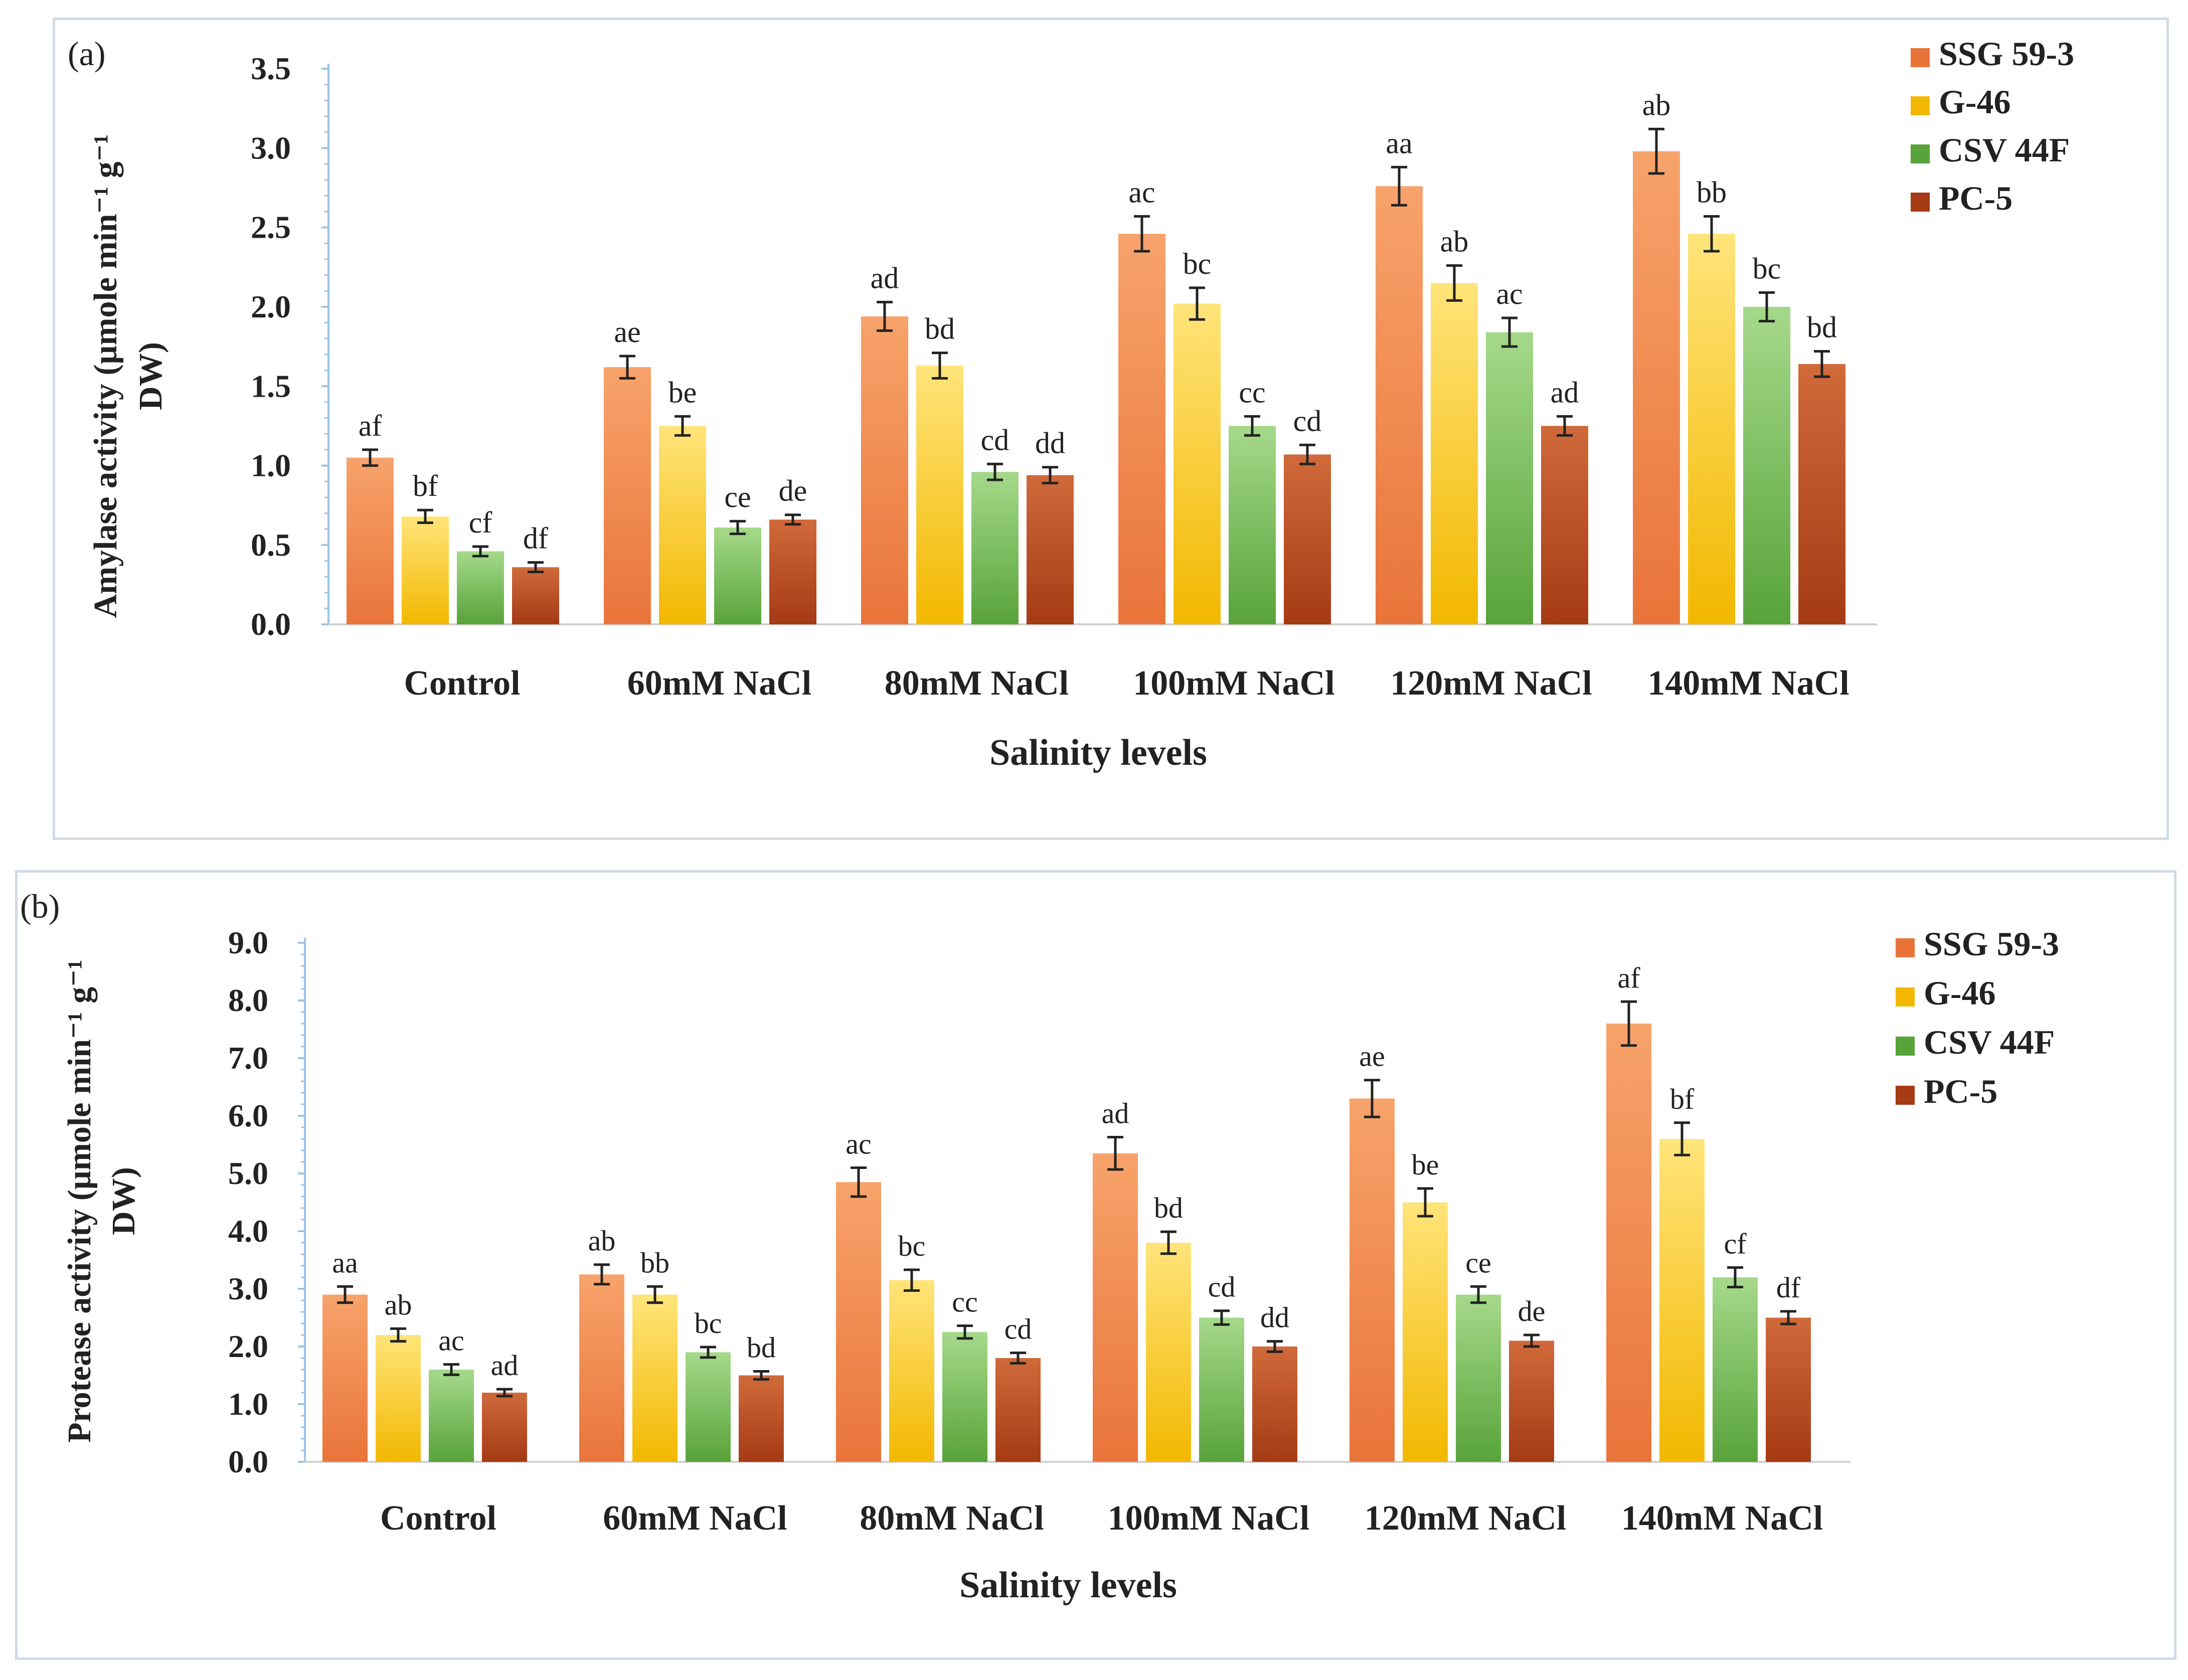 The width and height of the screenshot is (2188, 1680). Describe the element at coordinates (859, 1182) in the screenshot. I see `error-bar-b-ssg-59-3-80mm-nacl` at that location.